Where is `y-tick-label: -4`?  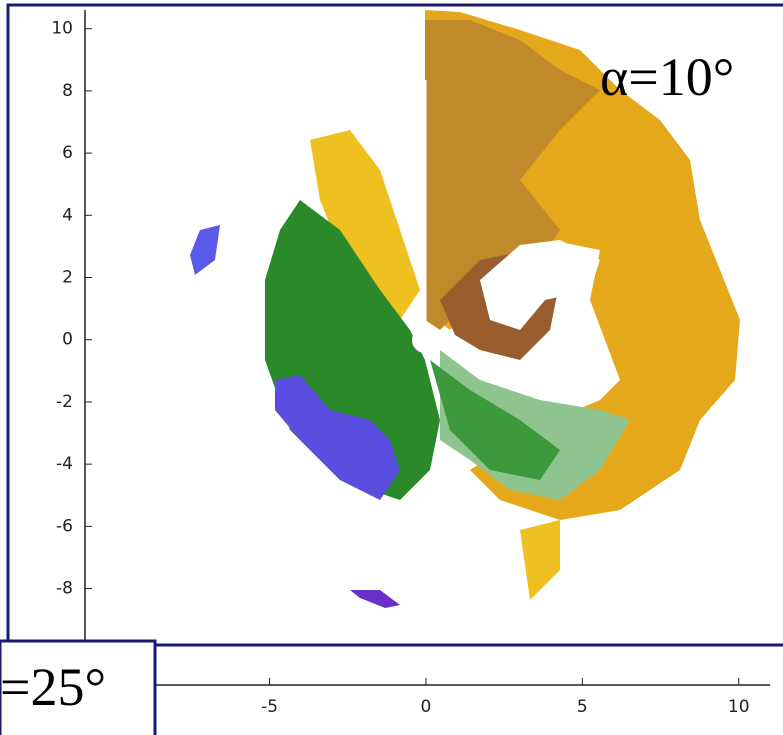 y-tick-label: -4 is located at coordinates (64, 464).